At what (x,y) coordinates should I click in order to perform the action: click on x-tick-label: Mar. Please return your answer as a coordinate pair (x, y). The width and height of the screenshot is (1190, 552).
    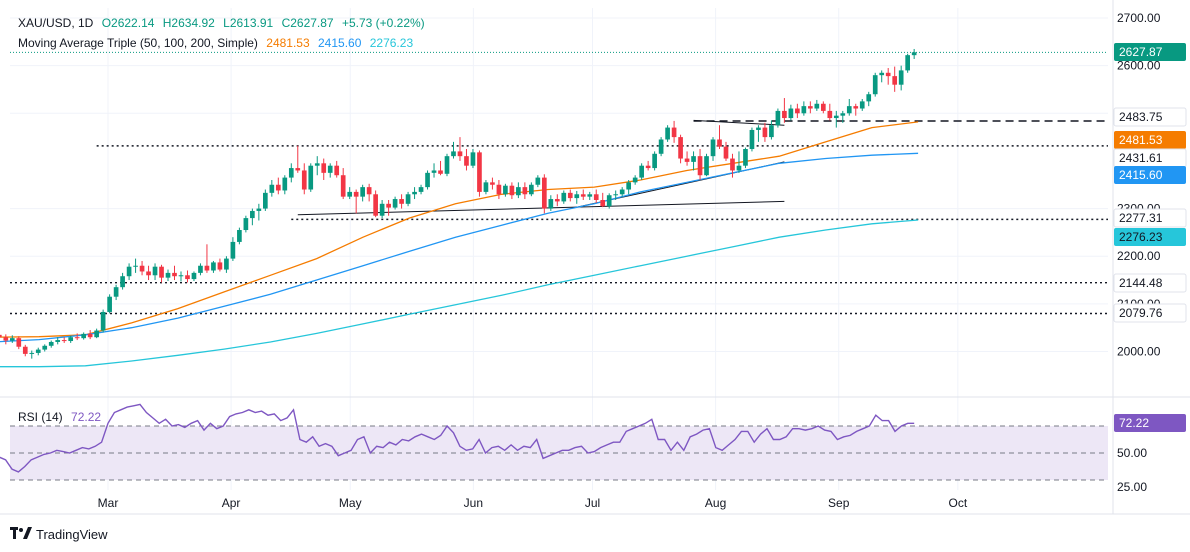
    Looking at the image, I should click on (108, 503).